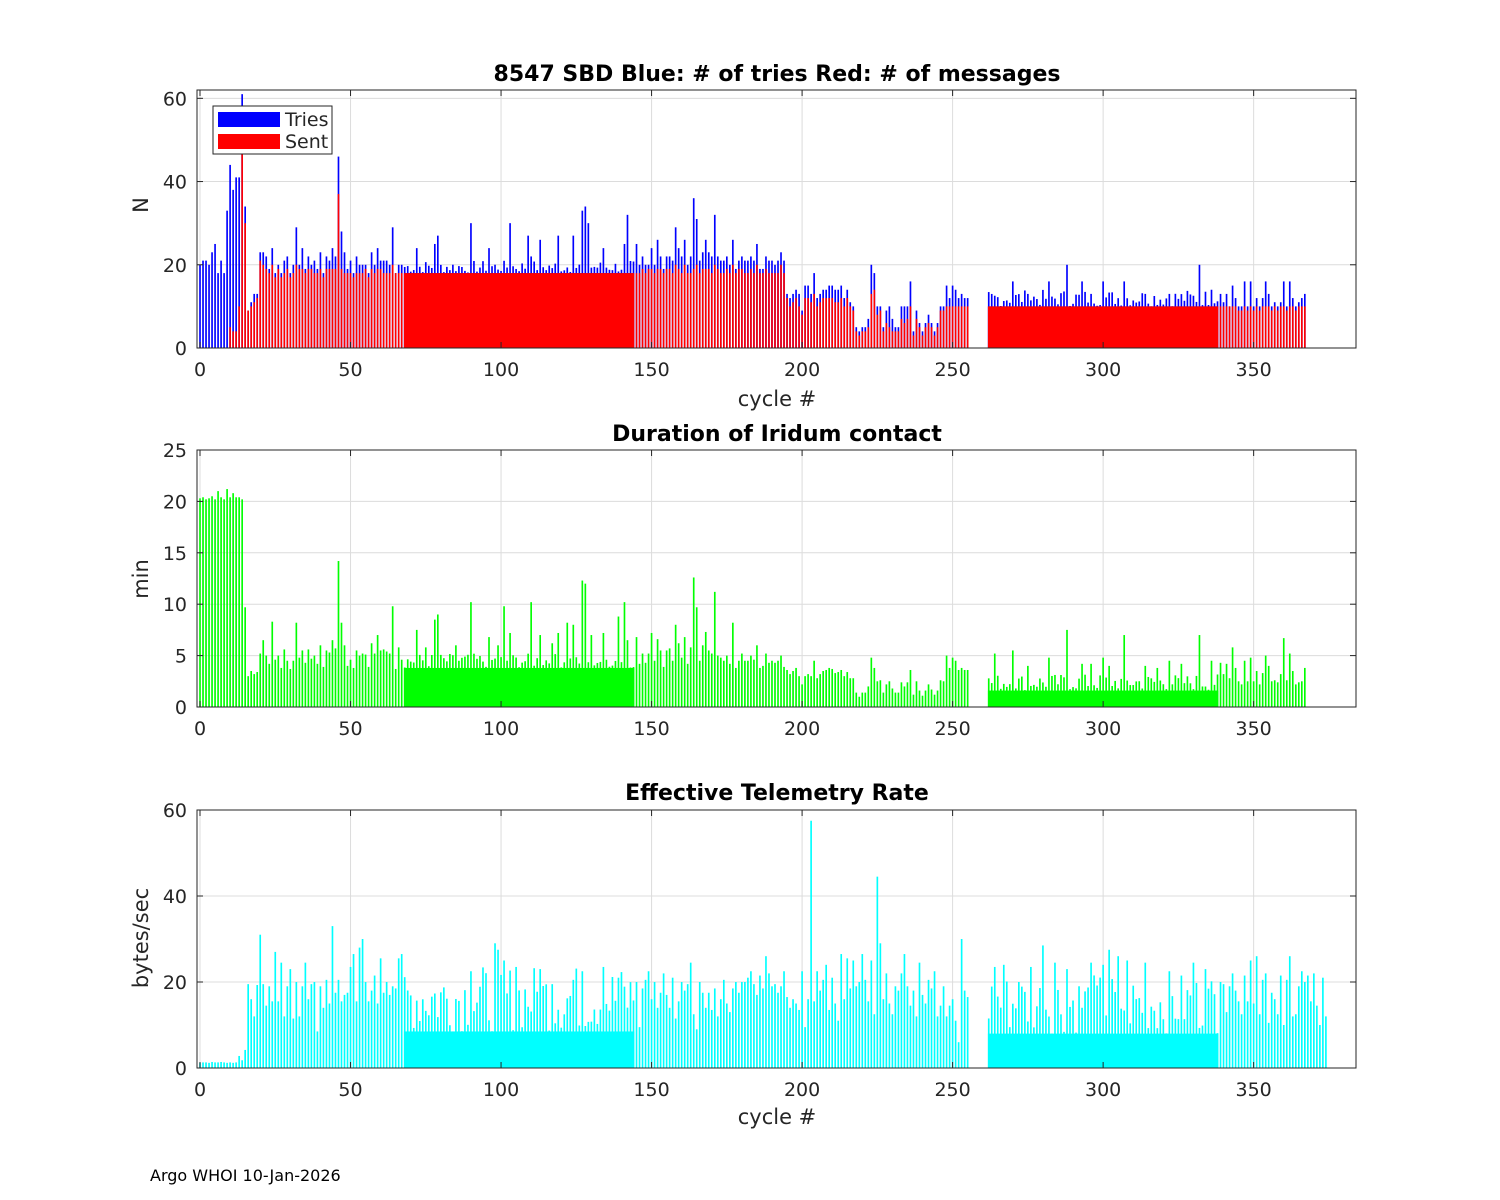  Describe the element at coordinates (272, 130) in the screenshot. I see `legend: Tries Sent` at that location.